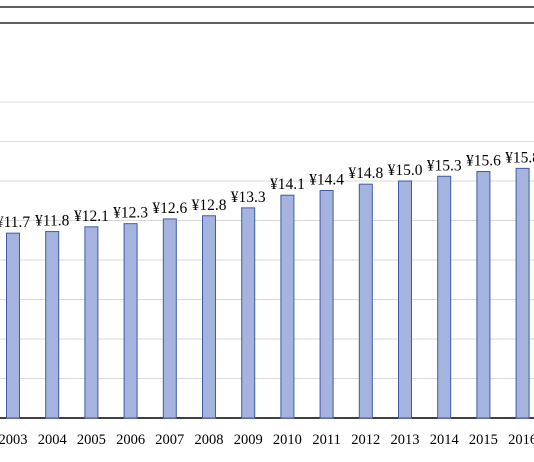 The width and height of the screenshot is (534, 462). I want to click on x-tick-2007: 2007, so click(169, 440).